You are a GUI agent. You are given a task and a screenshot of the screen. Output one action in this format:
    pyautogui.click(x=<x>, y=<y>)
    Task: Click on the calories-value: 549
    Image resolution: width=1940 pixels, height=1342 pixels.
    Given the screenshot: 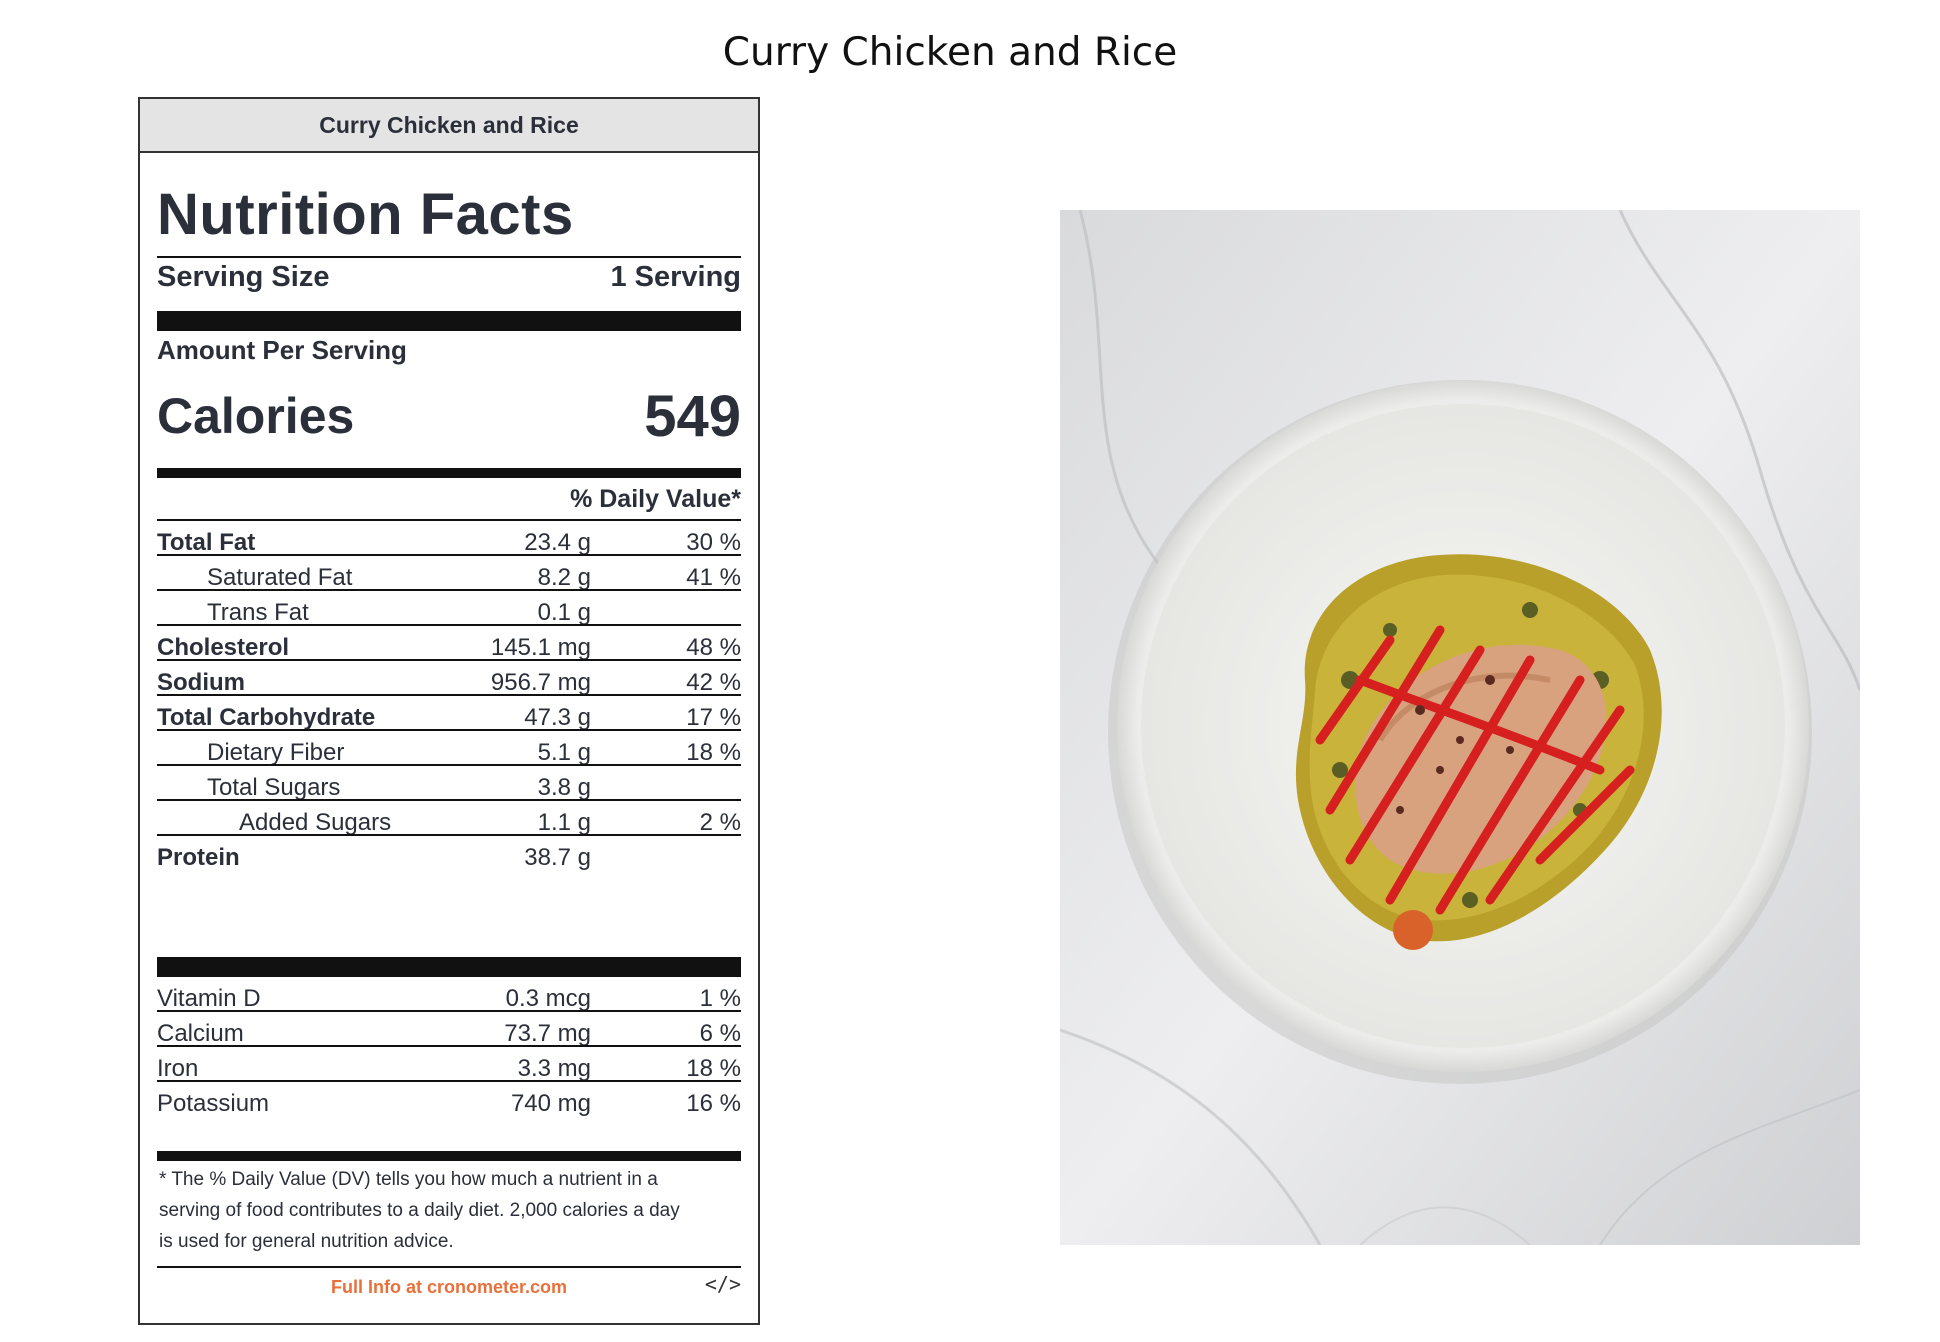 What is the action you would take?
    pyautogui.click(x=692, y=416)
    